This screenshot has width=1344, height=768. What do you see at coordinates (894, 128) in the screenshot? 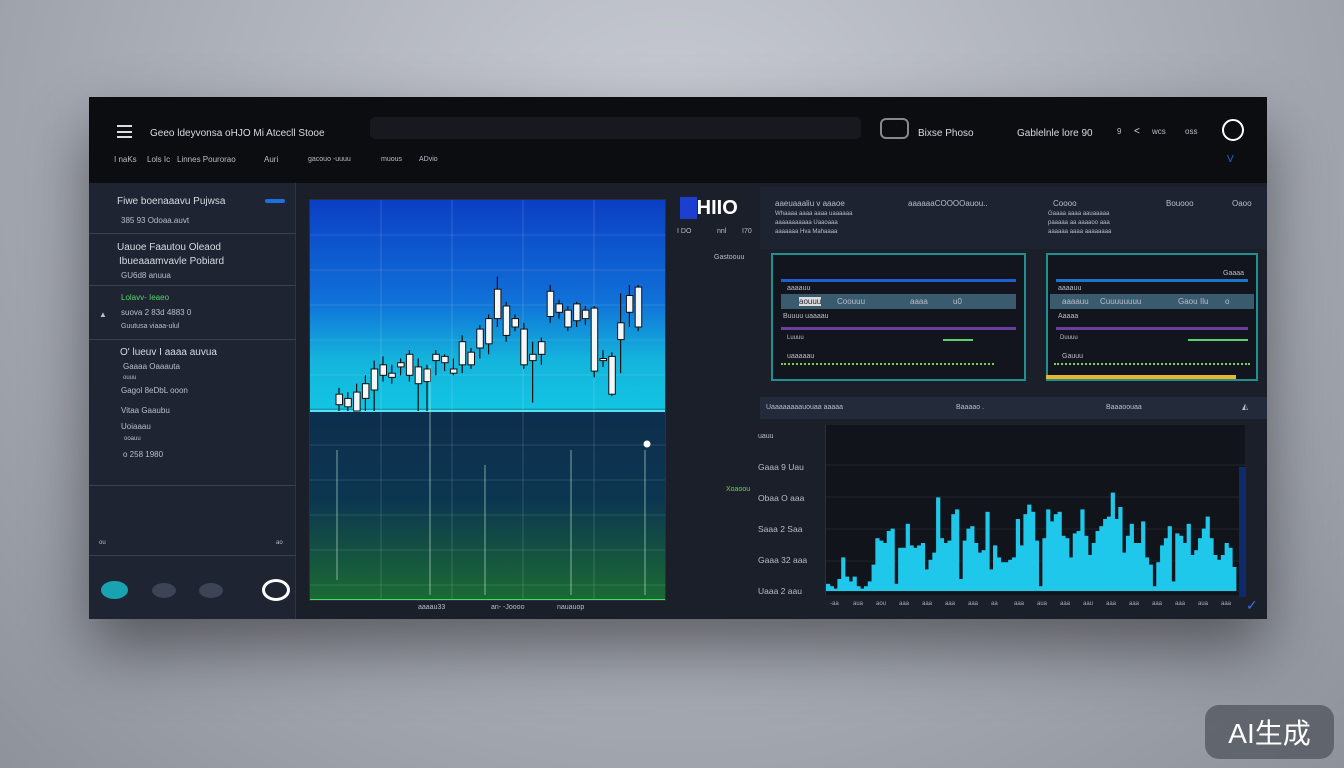
I see `photo-icon` at bounding box center [894, 128].